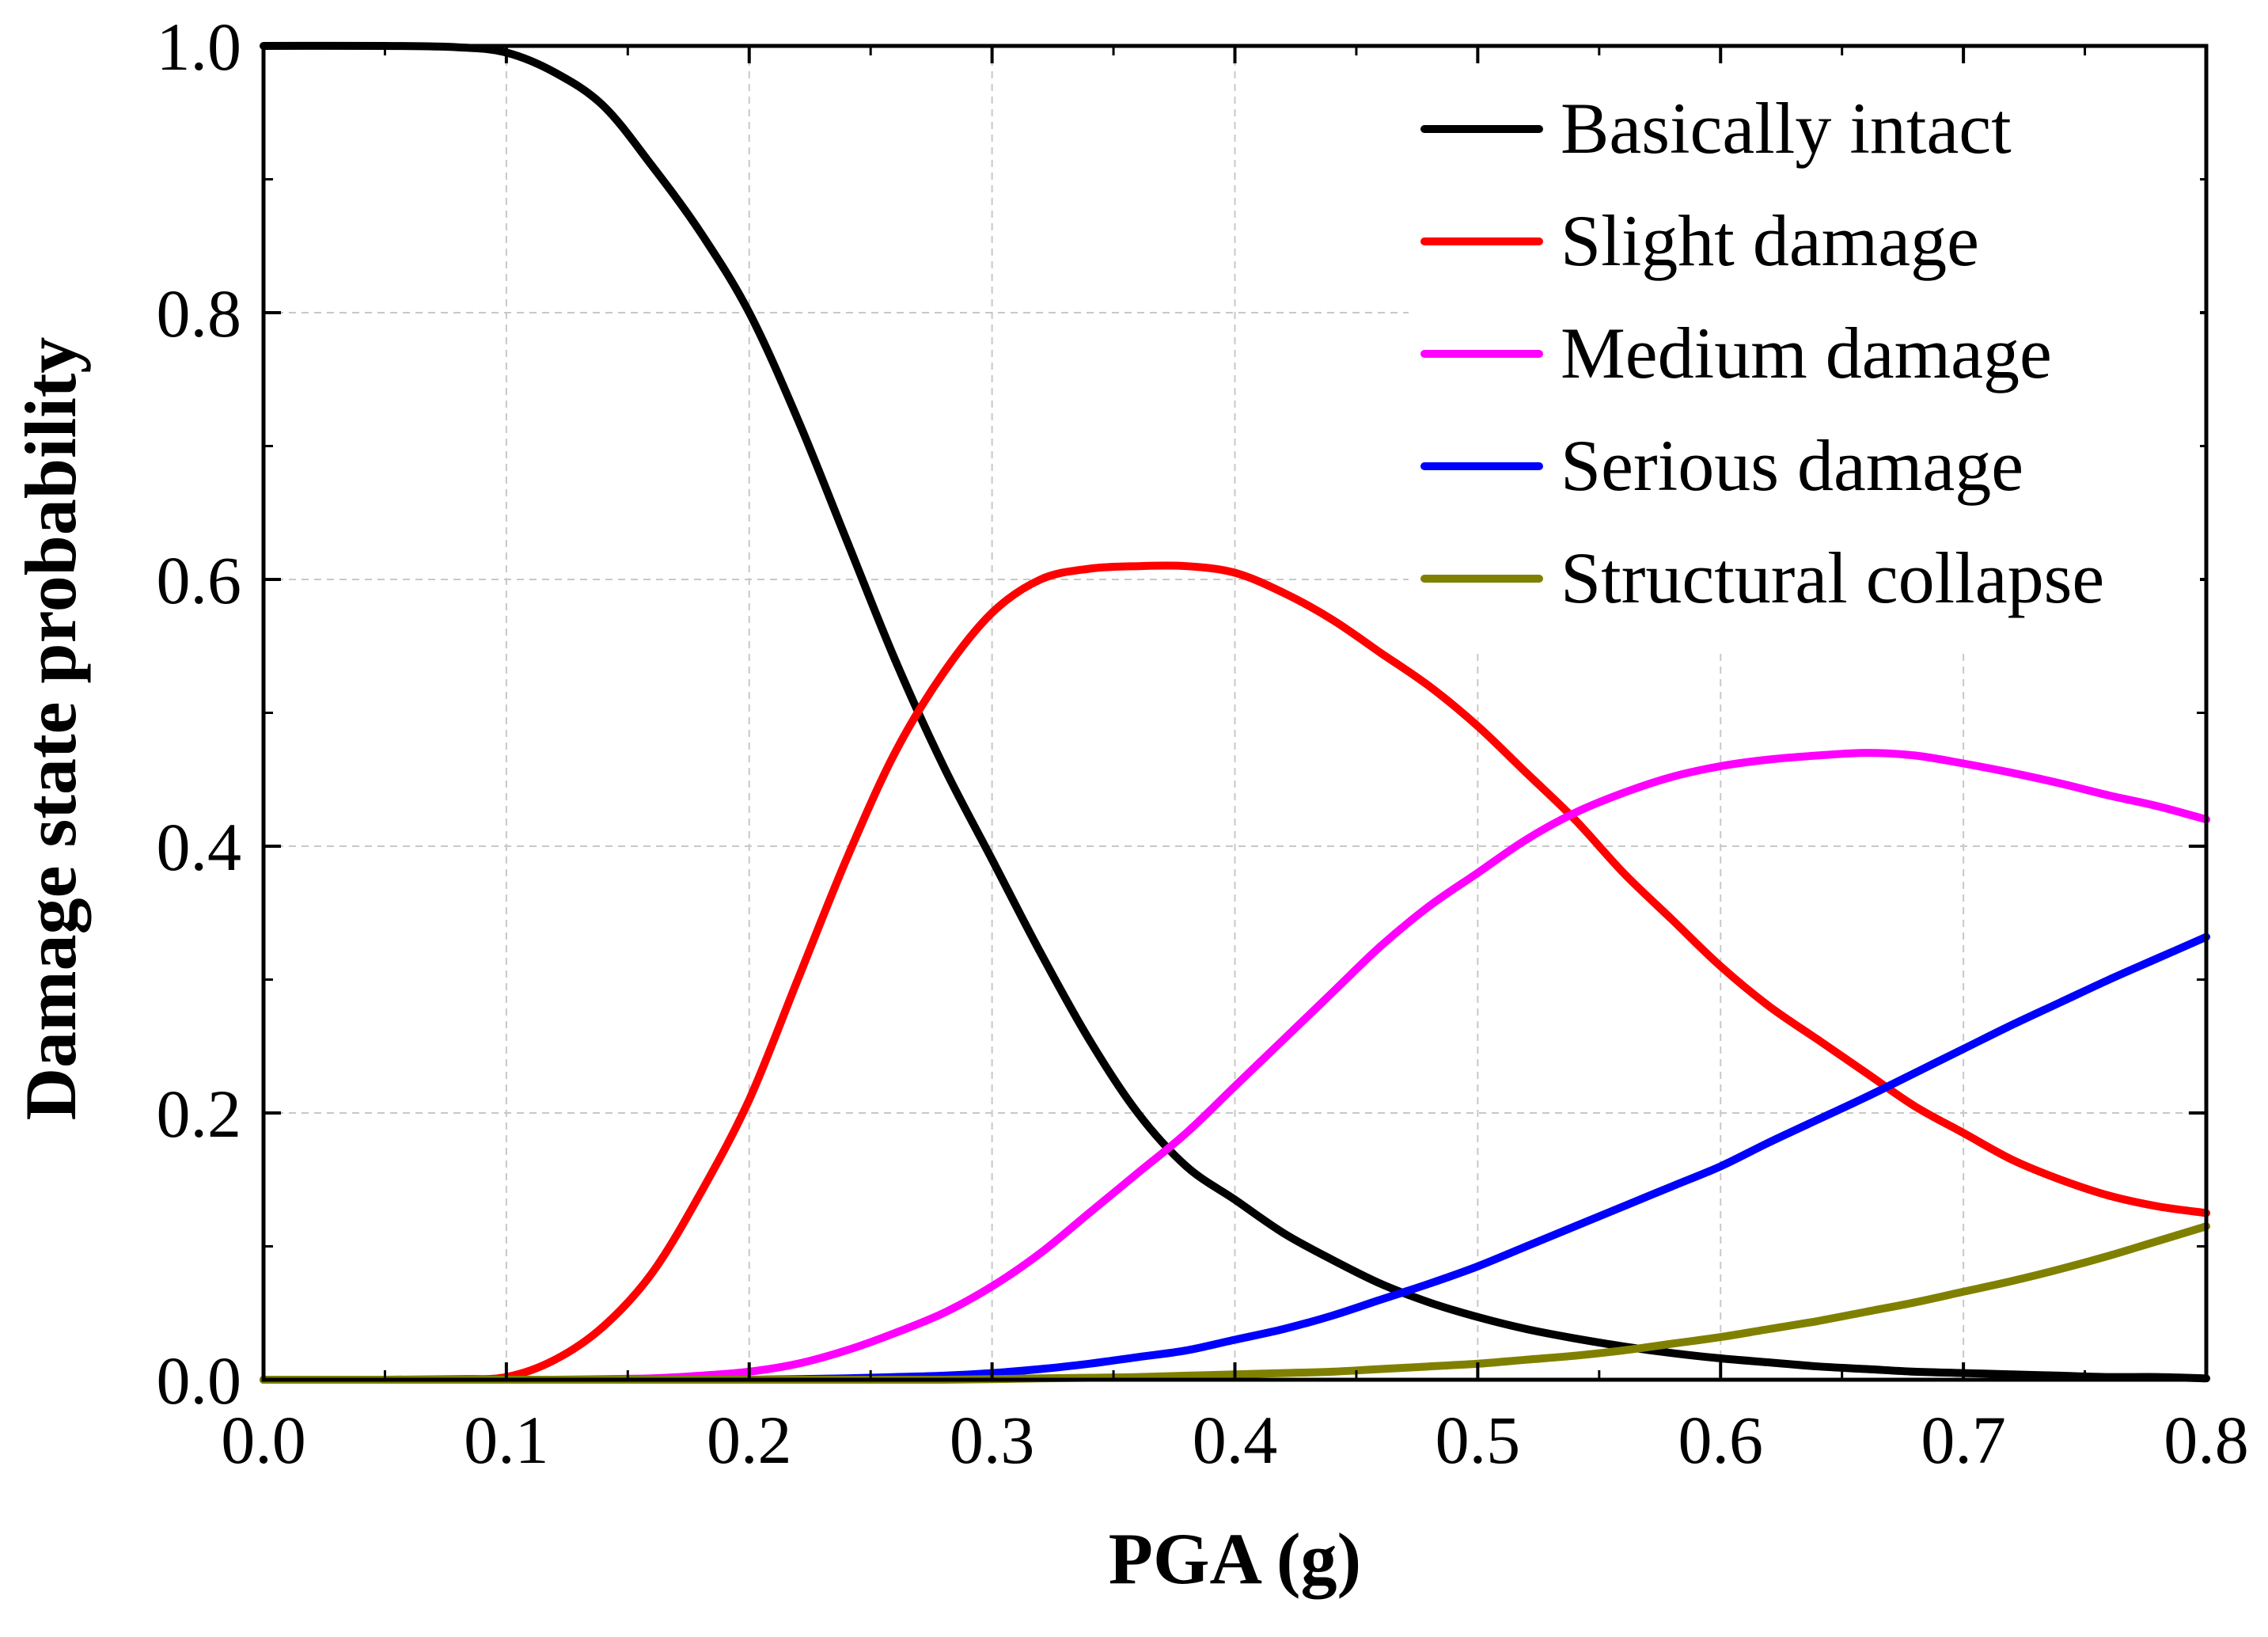 This screenshot has width=2268, height=1637. What do you see at coordinates (2206, 1440) in the screenshot?
I see `x-tick-label-8: 0.8` at bounding box center [2206, 1440].